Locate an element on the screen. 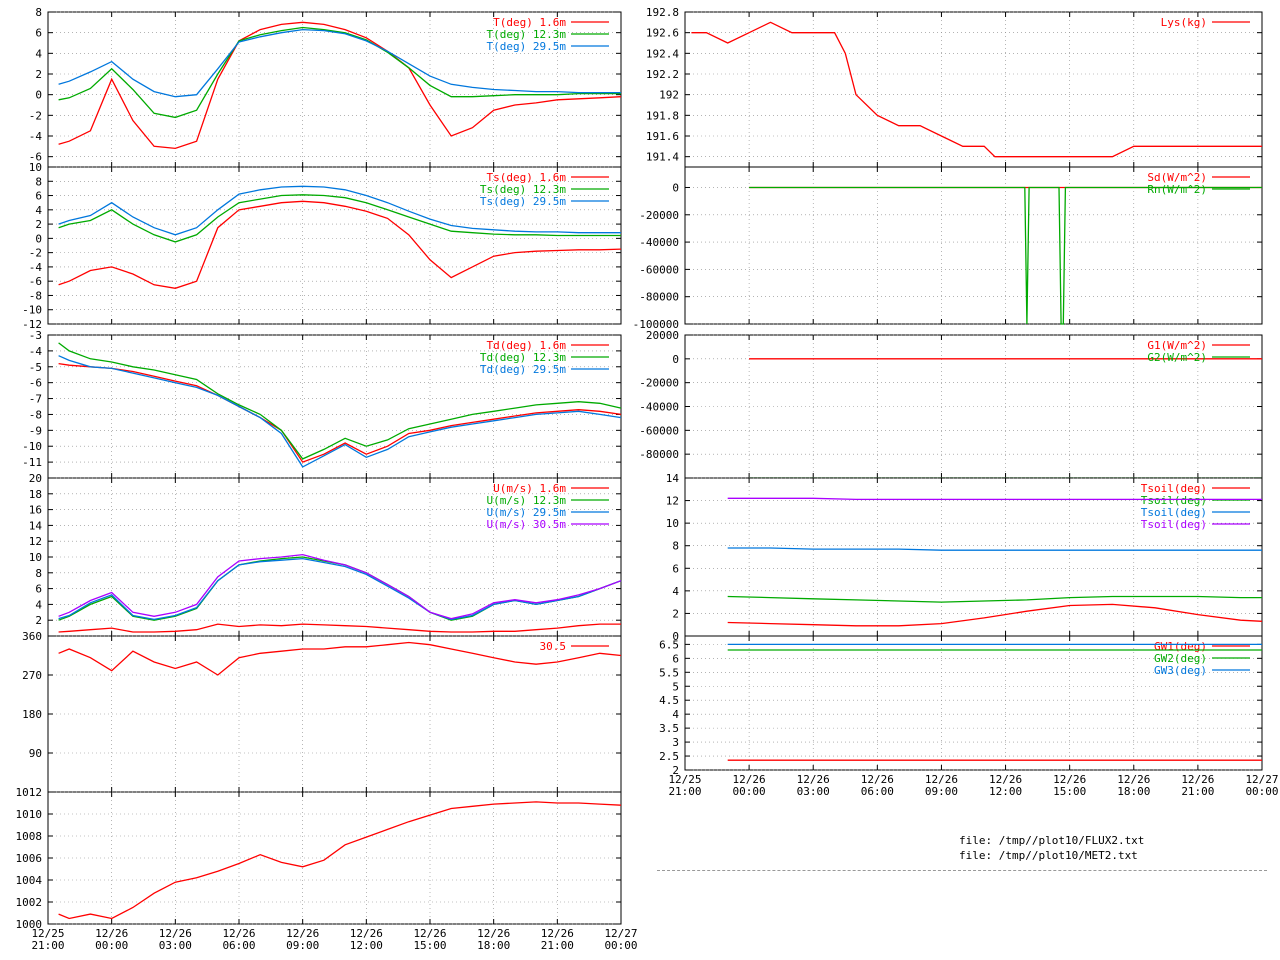  chart-panel-dir: 90 180 270 360 30.5 is located at coordinates (322, 711).